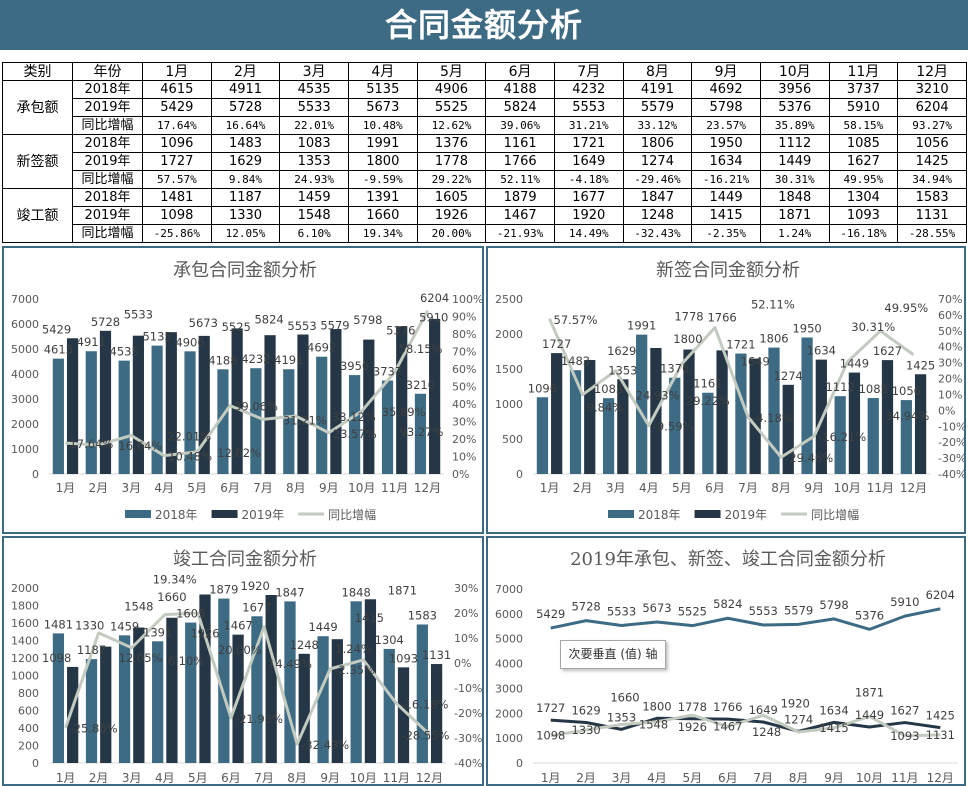  I want to click on chart-title: 新签合同金额分析, so click(728, 270).